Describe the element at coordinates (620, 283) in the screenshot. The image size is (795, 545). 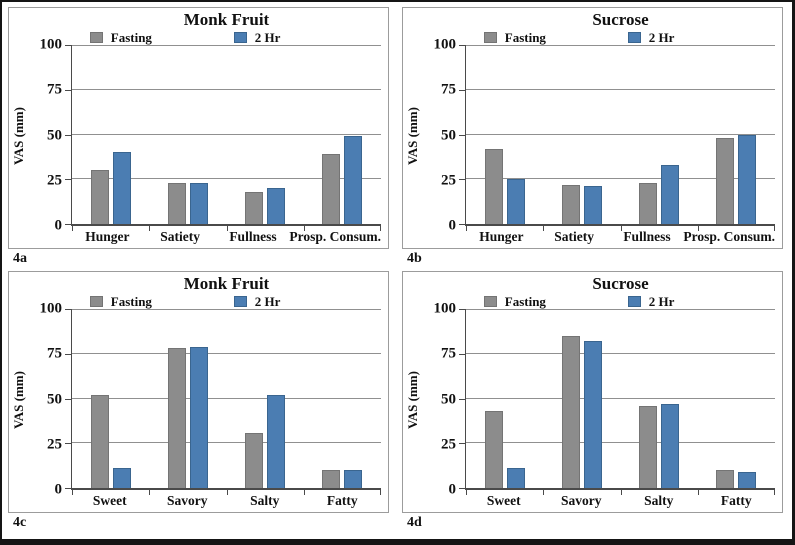
I see `chart-title: Sucrose` at that location.